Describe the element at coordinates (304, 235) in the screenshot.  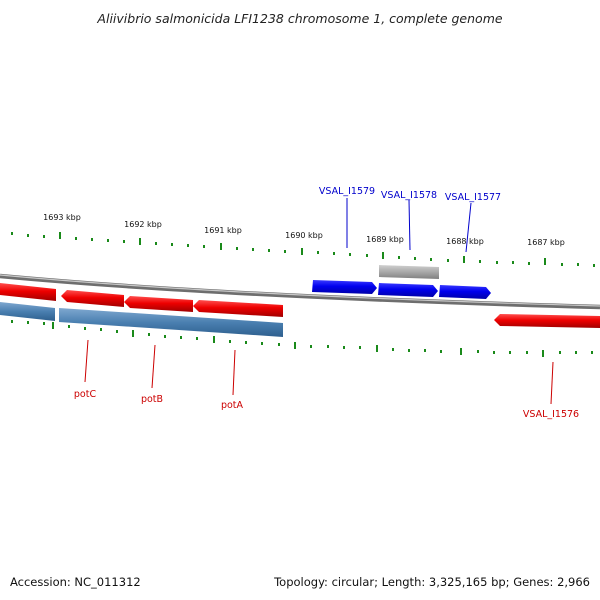
I see `tick-label: 1690 kbp` at that location.